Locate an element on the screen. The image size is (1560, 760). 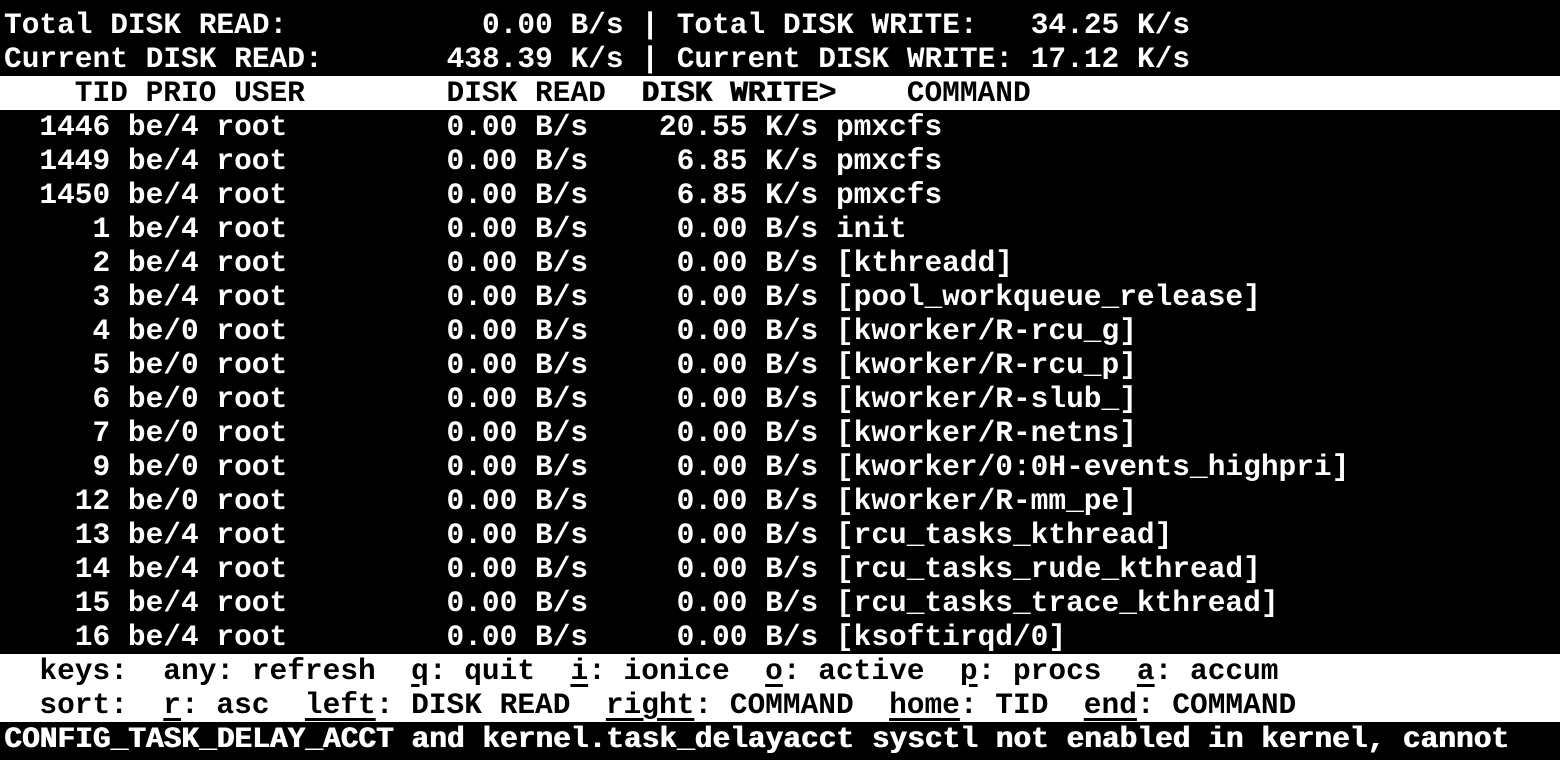
cell-tid: 12 is located at coordinates (92, 501).